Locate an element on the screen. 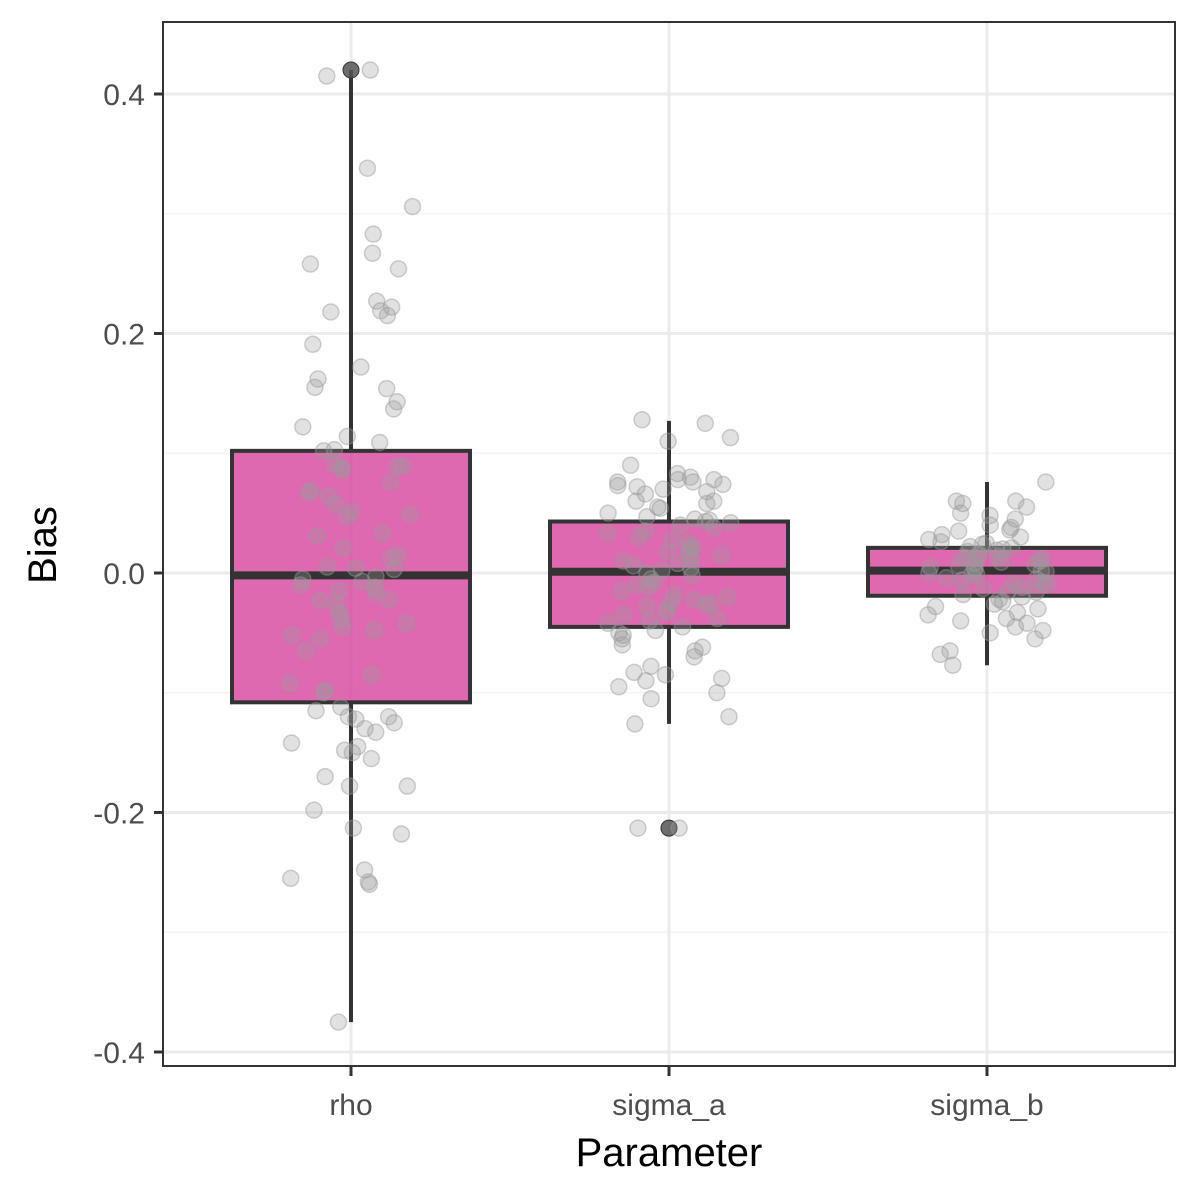 The width and height of the screenshot is (1200, 1200). x-axis: rho sigma_a sigma_b is located at coordinates (686, 1094).